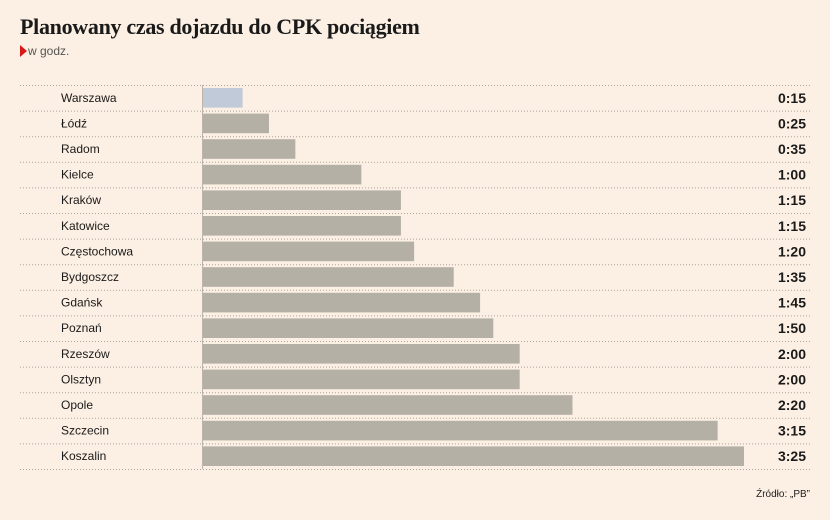 This screenshot has width=830, height=520. I want to click on value-label: 1:35, so click(792, 277).